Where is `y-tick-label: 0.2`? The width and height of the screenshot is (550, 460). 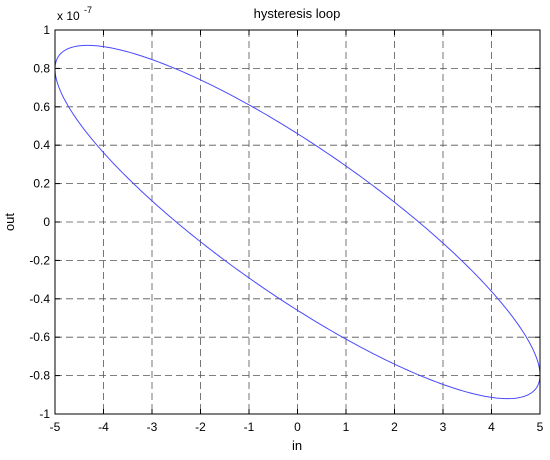 y-tick-label: 0.2 is located at coordinates (41, 184).